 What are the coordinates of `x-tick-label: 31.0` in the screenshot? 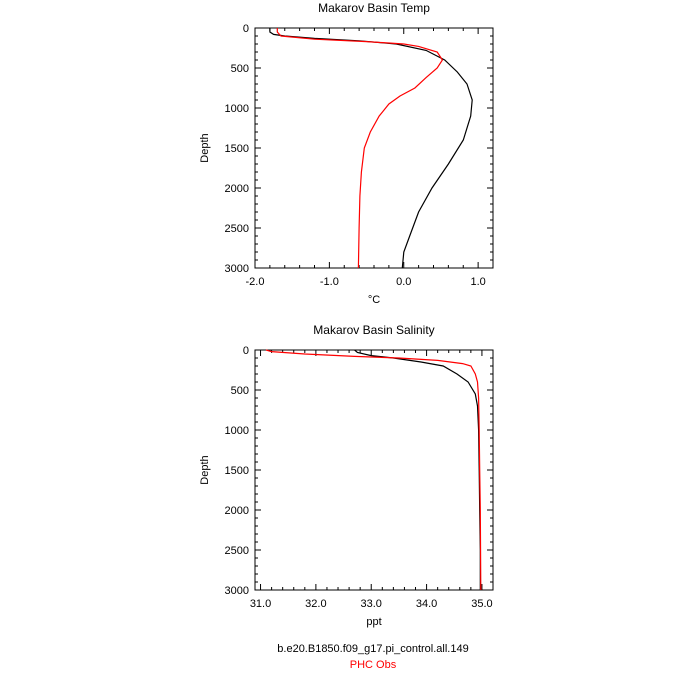 It's located at (260, 604).